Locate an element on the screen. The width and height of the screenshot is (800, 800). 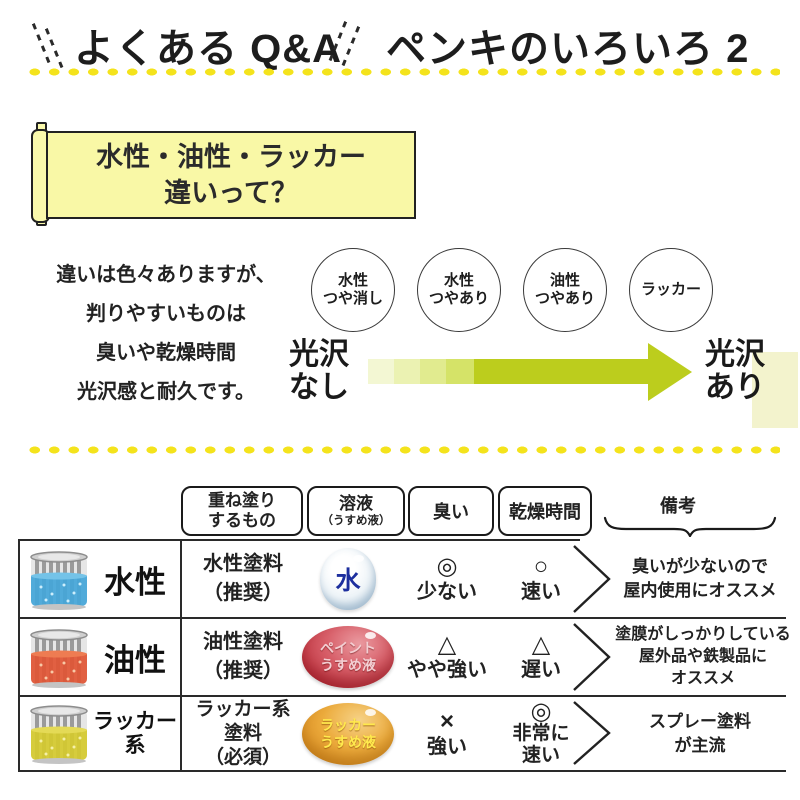
hatch-mark-icon is located at coordinates (350, 47).